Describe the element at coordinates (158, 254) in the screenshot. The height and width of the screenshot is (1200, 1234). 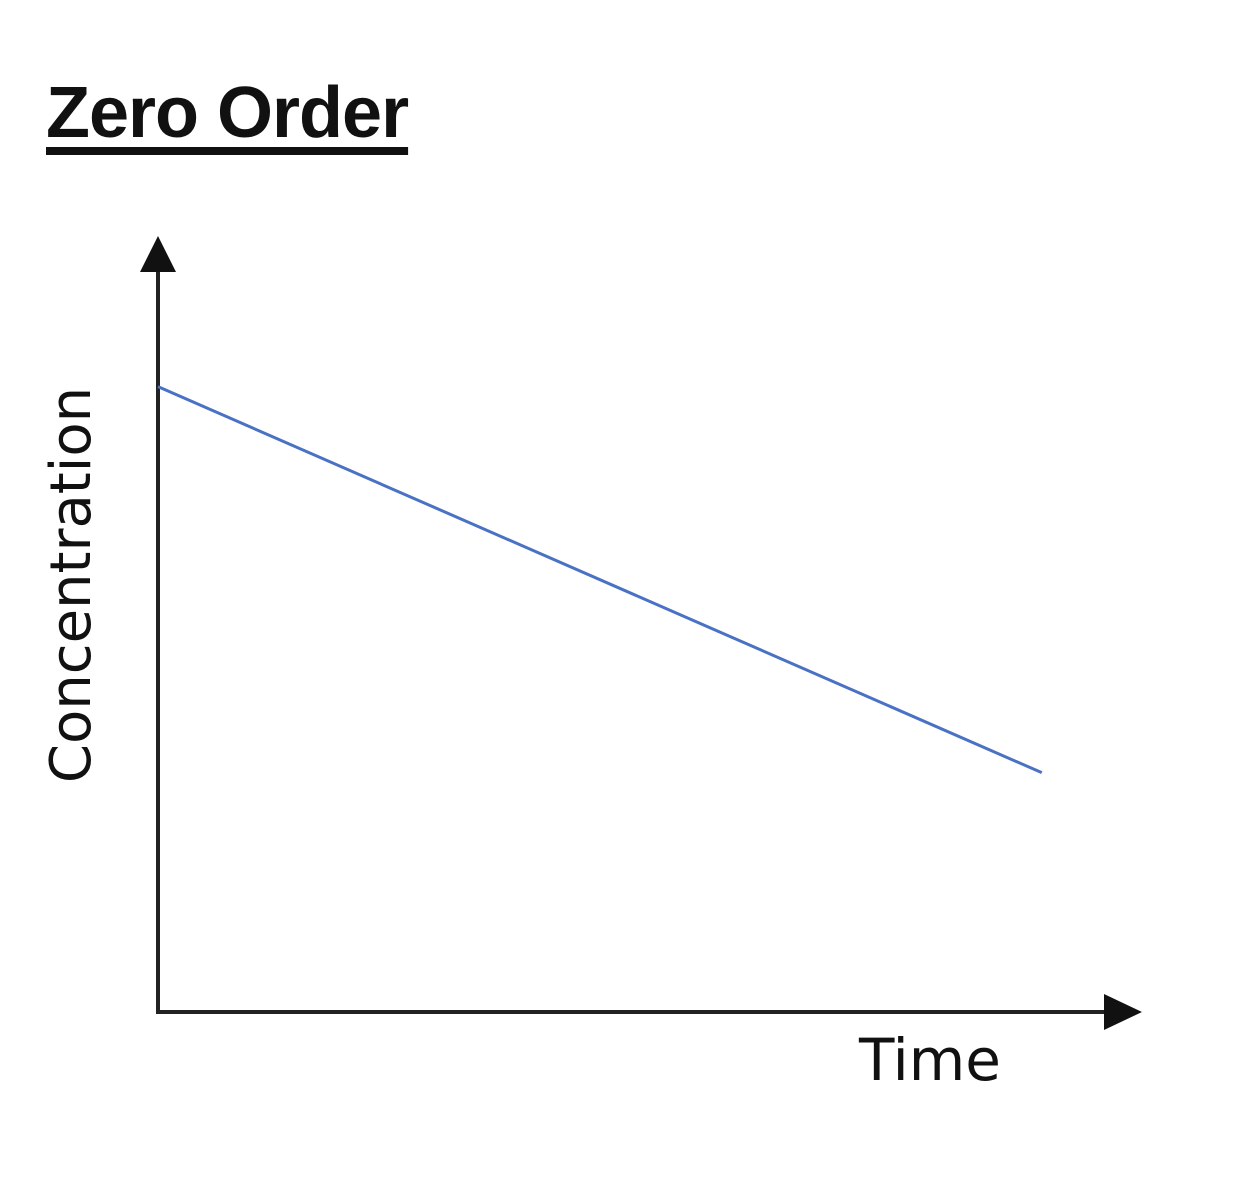
I see `y-axis-arrow` at that location.